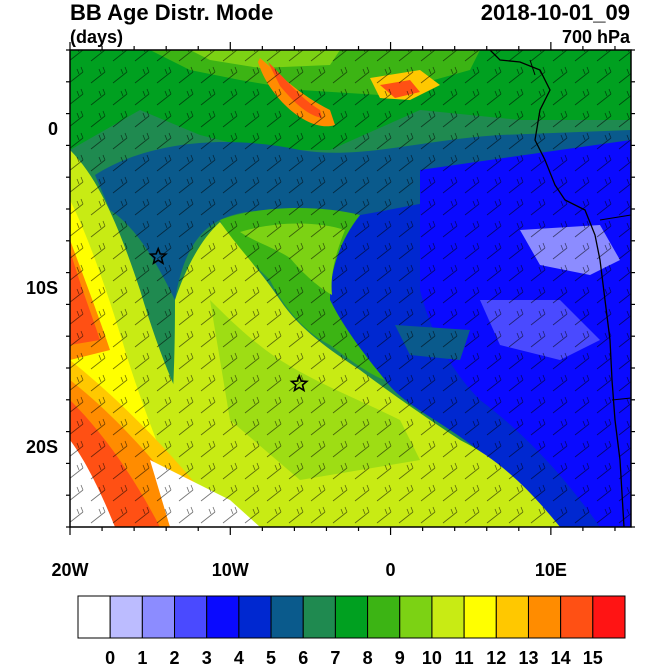  Describe the element at coordinates (174, 658) in the screenshot. I see `colorbar-label: 2` at that location.